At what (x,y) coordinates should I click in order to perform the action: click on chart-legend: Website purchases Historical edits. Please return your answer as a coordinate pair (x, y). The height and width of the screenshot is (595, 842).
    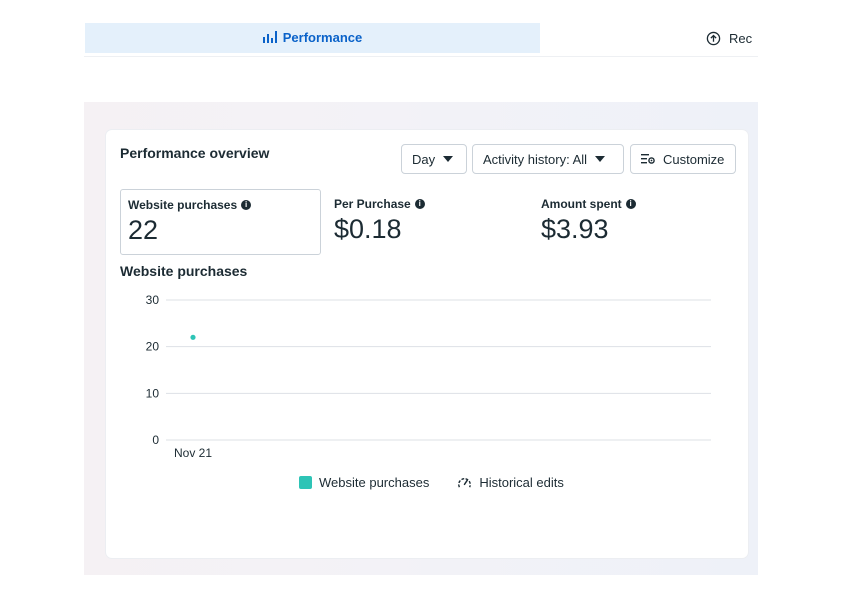
    Looking at the image, I should click on (431, 482).